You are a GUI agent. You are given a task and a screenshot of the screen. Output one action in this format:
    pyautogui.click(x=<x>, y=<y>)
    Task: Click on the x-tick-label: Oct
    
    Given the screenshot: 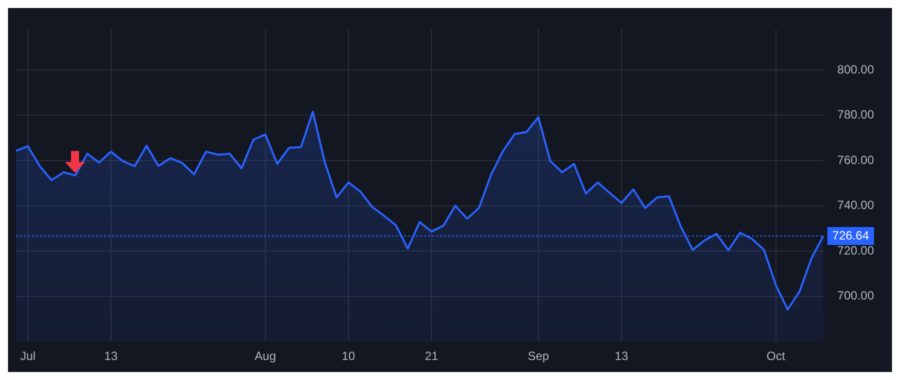 What is the action you would take?
    pyautogui.click(x=776, y=356)
    